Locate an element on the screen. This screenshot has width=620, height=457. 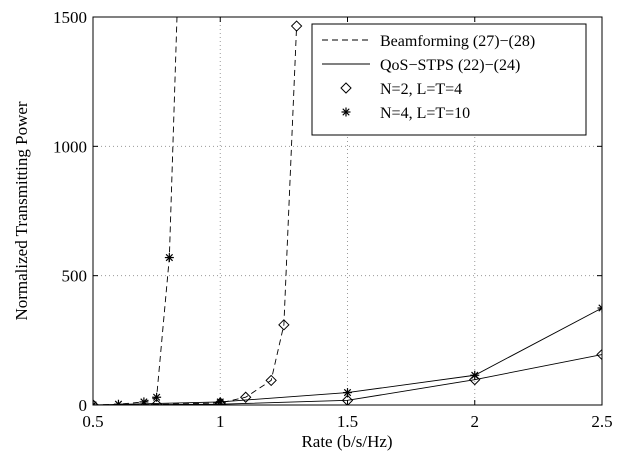
legend-marker-star is located at coordinates (346, 112).